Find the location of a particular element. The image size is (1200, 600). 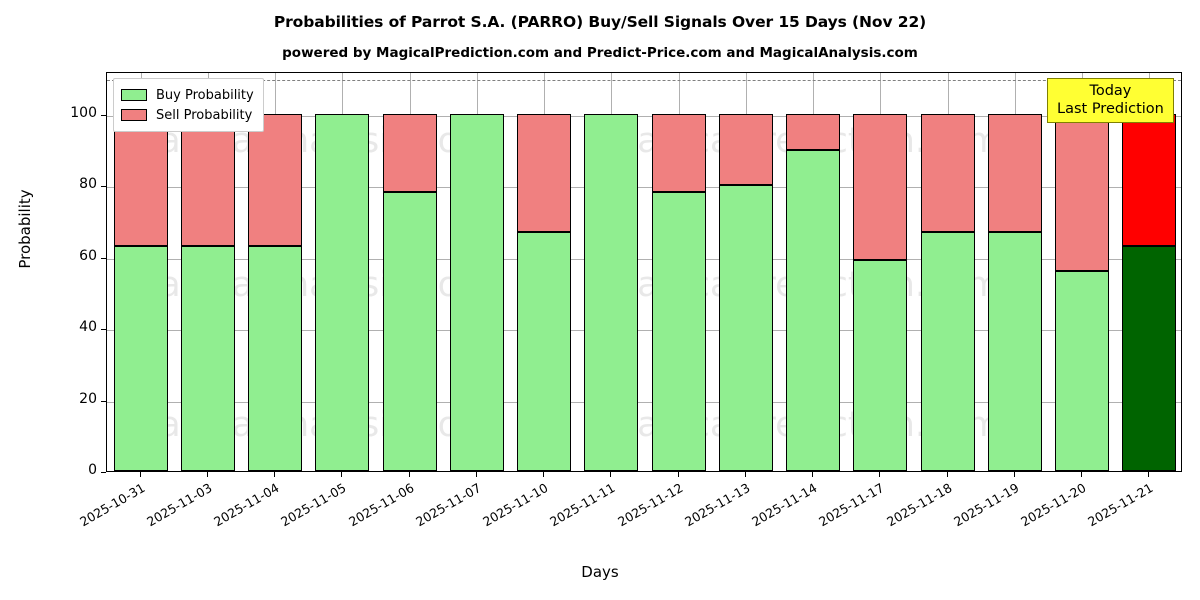

legend-label-sell: Sell Probability is located at coordinates (204, 115).